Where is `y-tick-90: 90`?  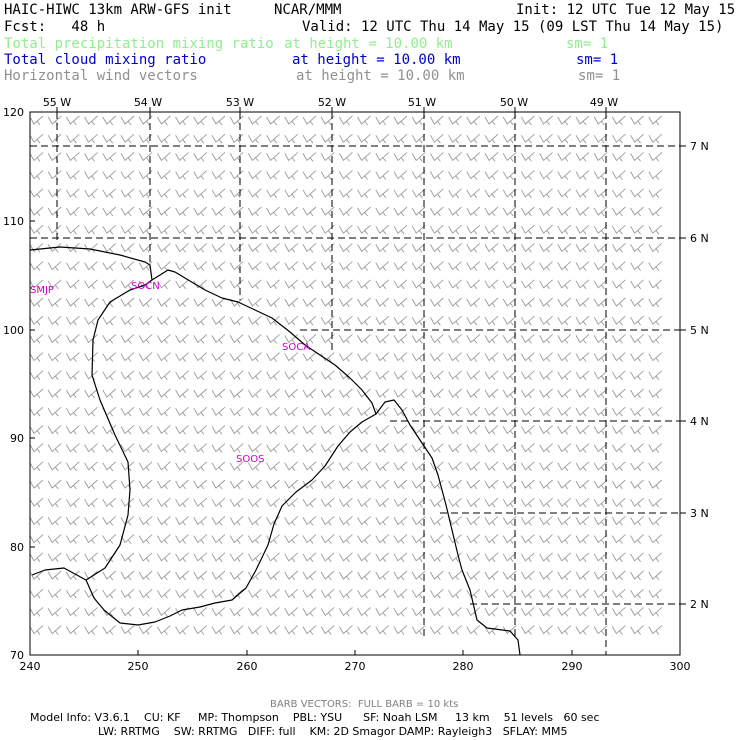 y-tick-90: 90 is located at coordinates (17, 438).